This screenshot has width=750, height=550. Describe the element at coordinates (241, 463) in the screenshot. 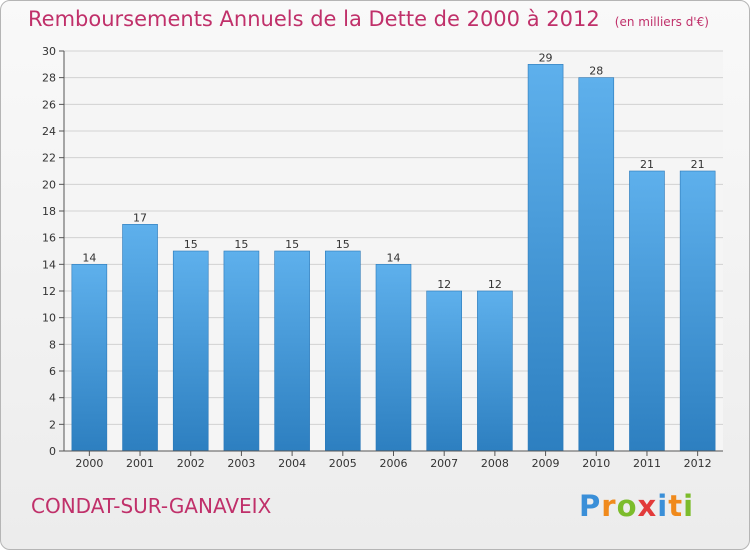

I see `x-tick-label: 2003` at that location.